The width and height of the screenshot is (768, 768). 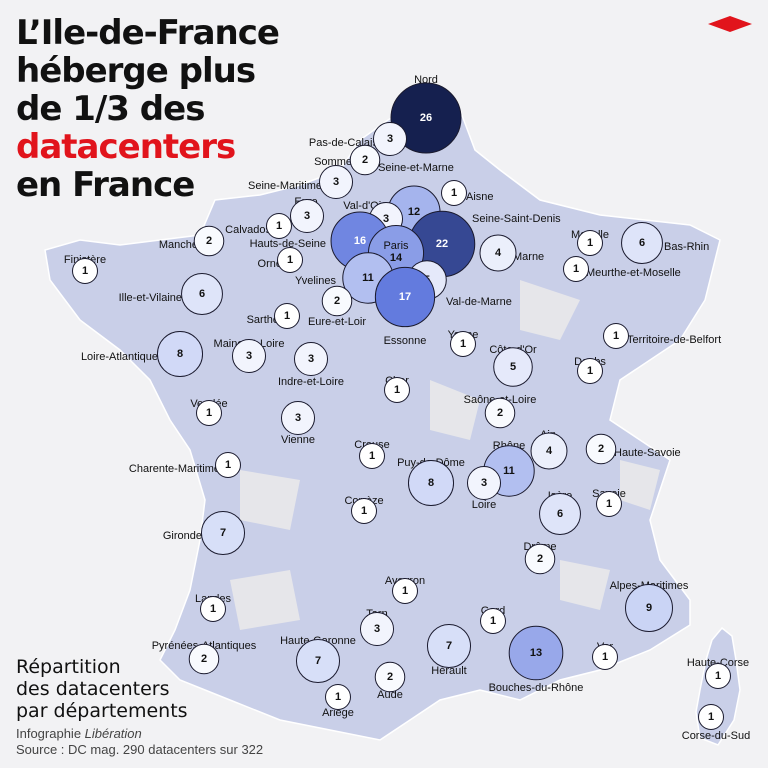 I want to click on bubble-moselle: 1, so click(x=590, y=243).